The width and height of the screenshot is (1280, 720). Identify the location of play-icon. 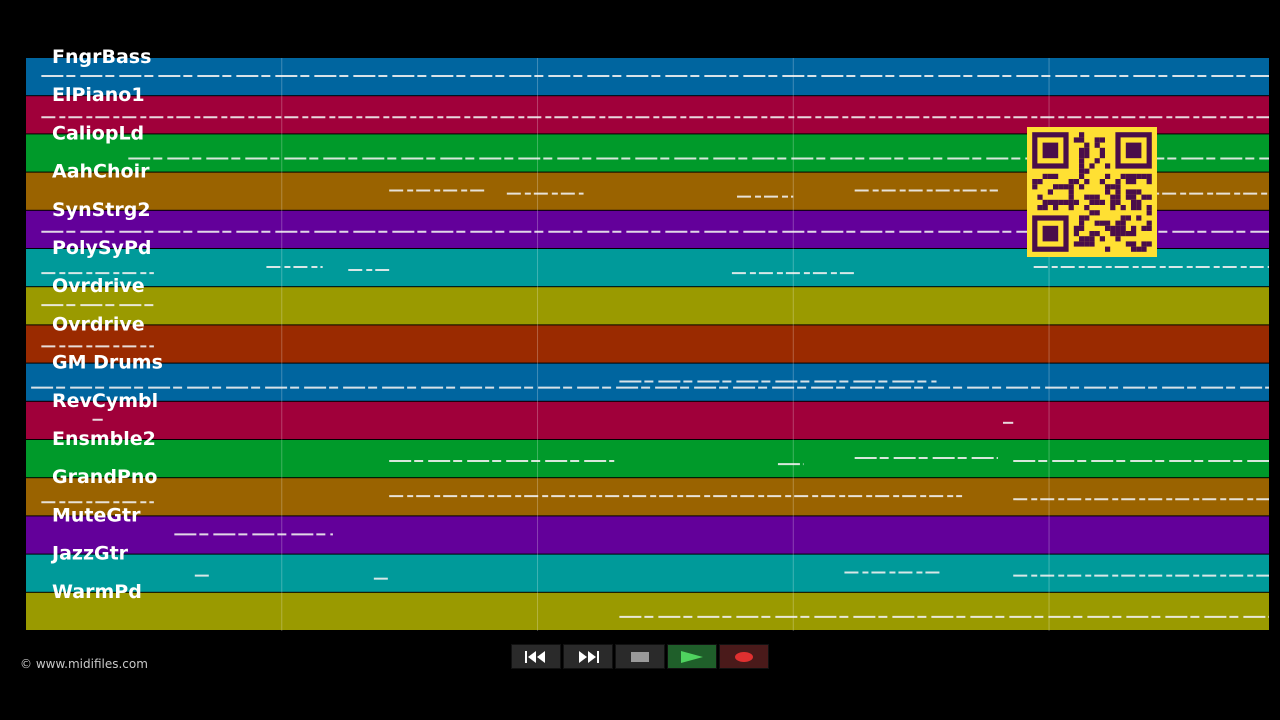
(692, 656).